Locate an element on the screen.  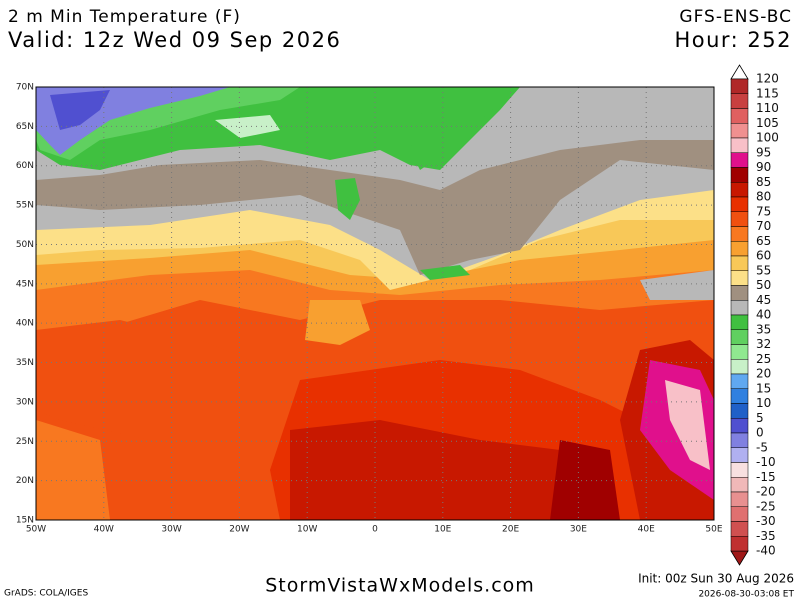
colorbar-label: 15 is located at coordinates (763, 388).